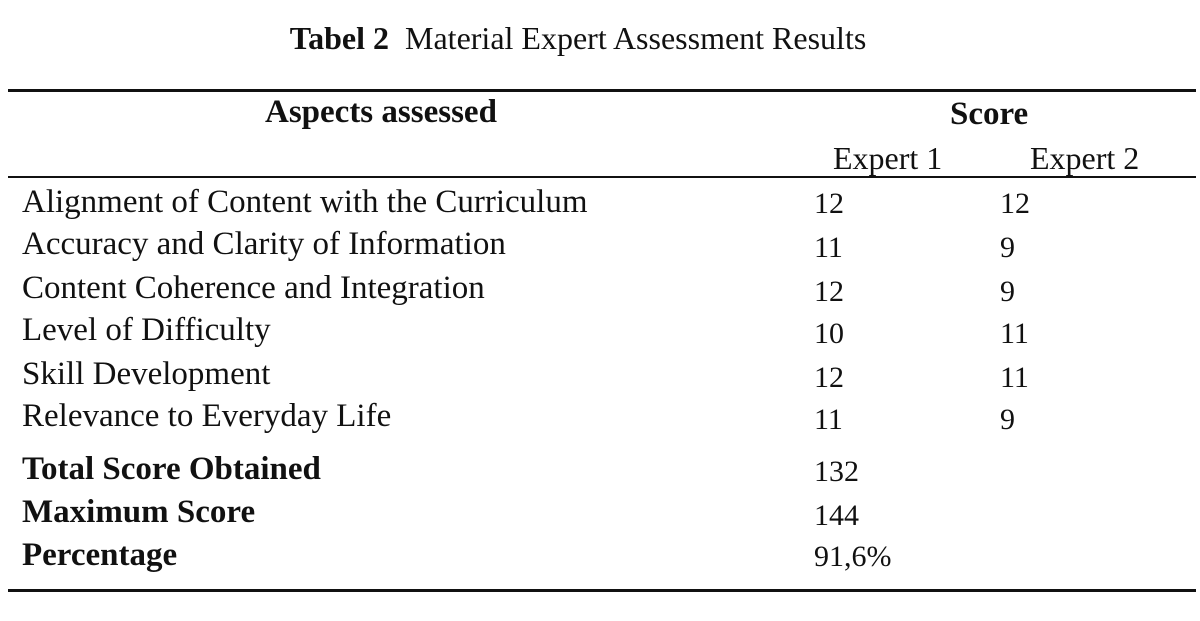 This screenshot has width=1200, height=621. What do you see at coordinates (146, 330) in the screenshot?
I see `row-aspect-label: Level of Difficulty` at bounding box center [146, 330].